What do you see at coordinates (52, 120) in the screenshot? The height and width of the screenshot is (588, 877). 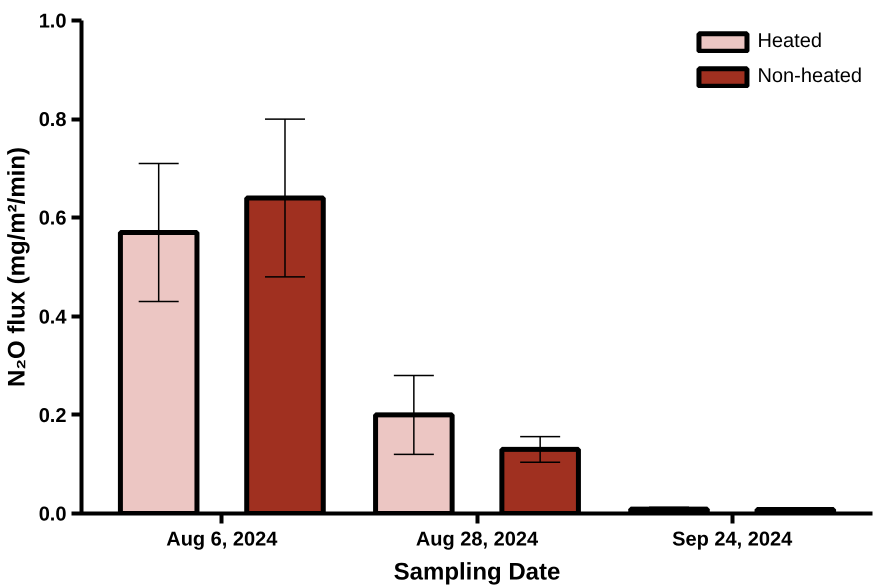 I see `y-tick-label: 0.8` at bounding box center [52, 120].